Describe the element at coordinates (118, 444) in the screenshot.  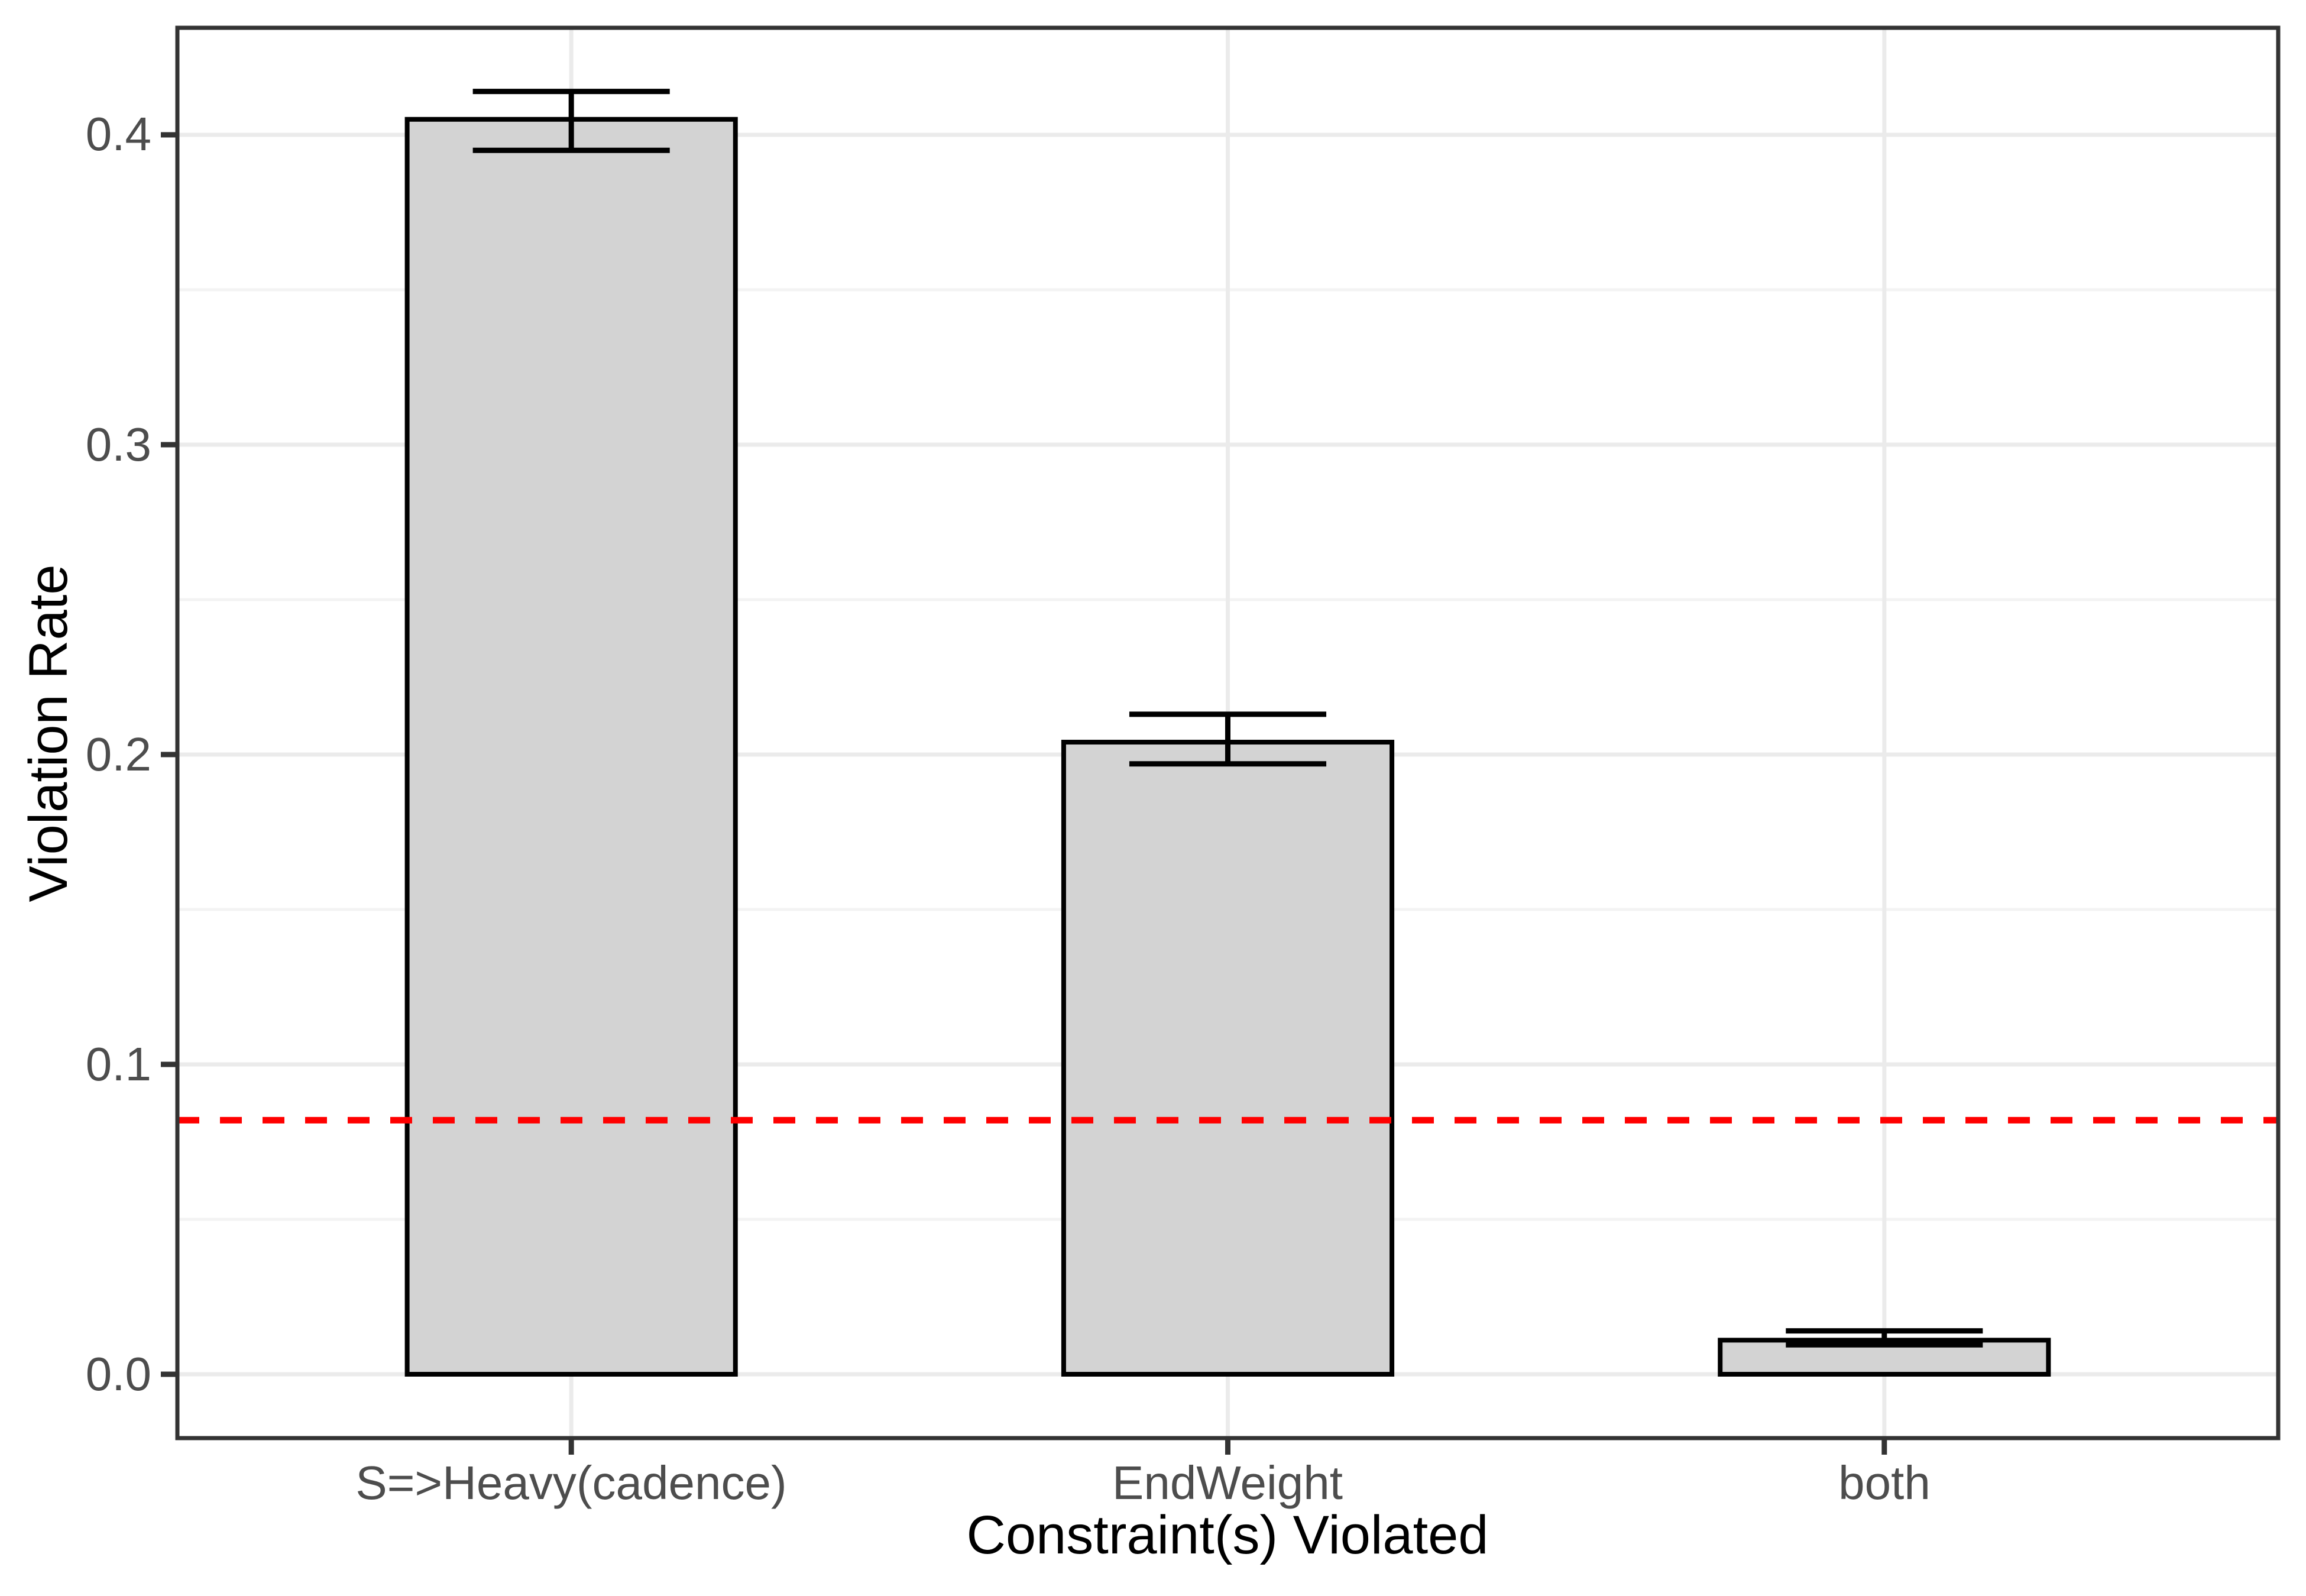
I see `y-tick-label-0.3: 0.3` at that location.